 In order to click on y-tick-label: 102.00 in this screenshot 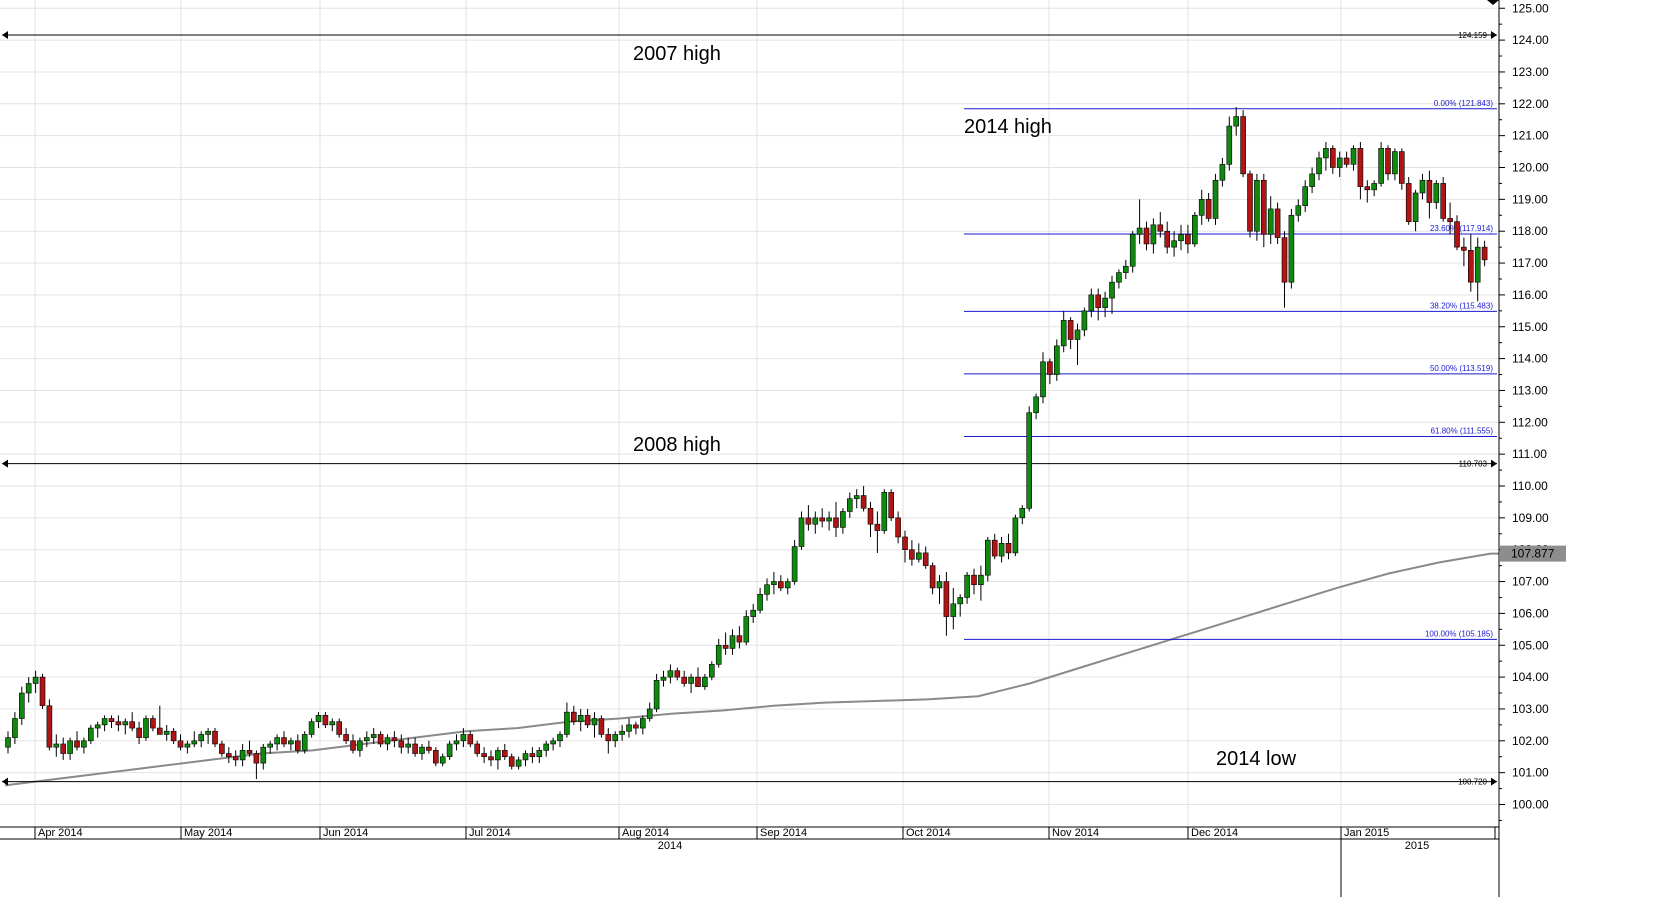, I will do `click(1530, 741)`.